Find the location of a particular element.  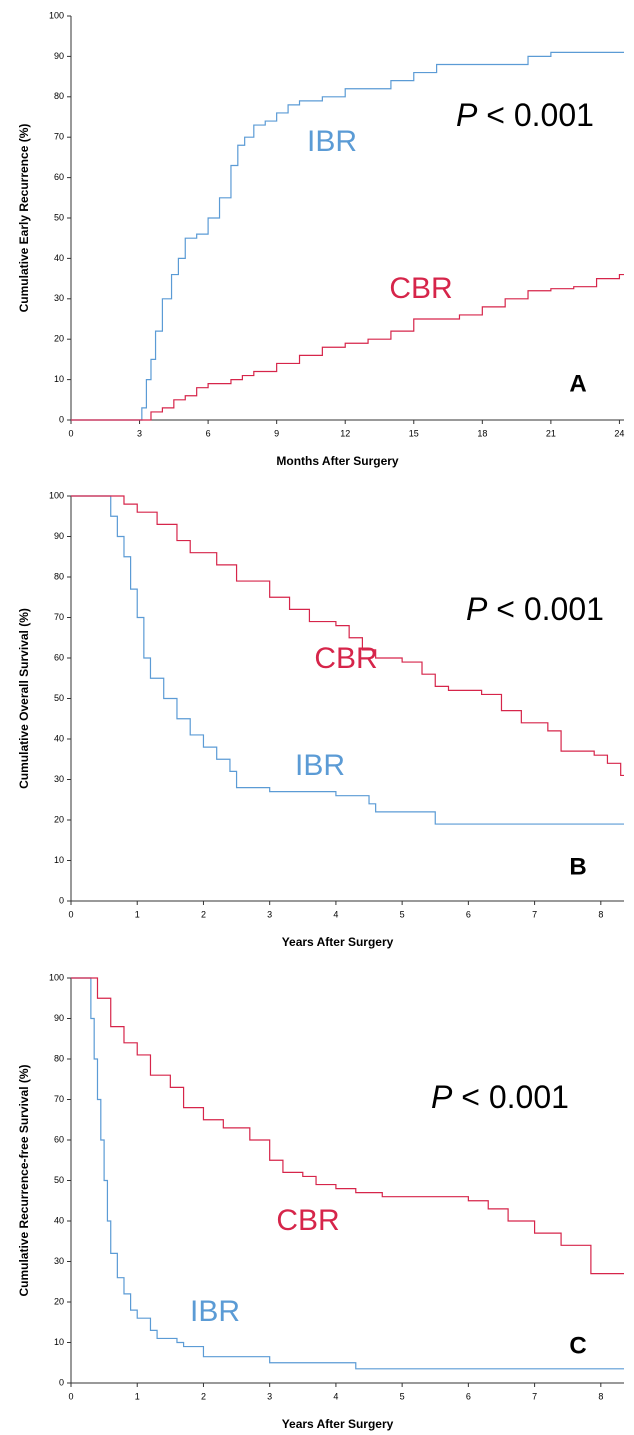

x-tick-label: 21 is located at coordinates (551, 433).